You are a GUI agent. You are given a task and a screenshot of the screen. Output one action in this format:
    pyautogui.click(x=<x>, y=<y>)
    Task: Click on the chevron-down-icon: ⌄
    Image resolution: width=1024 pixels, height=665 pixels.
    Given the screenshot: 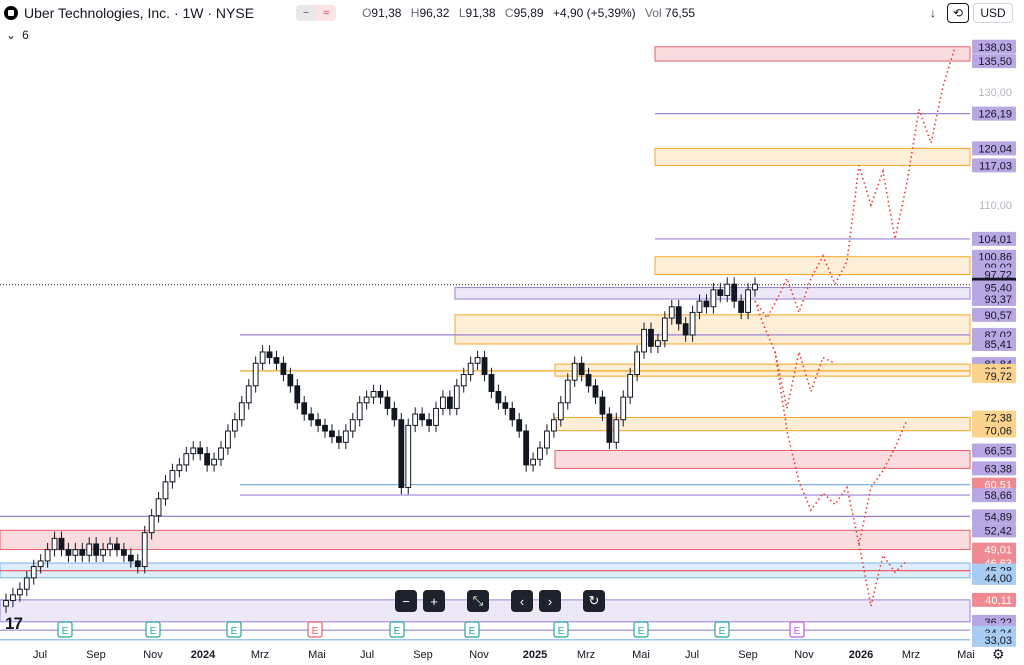 What is the action you would take?
    pyautogui.click(x=11, y=35)
    